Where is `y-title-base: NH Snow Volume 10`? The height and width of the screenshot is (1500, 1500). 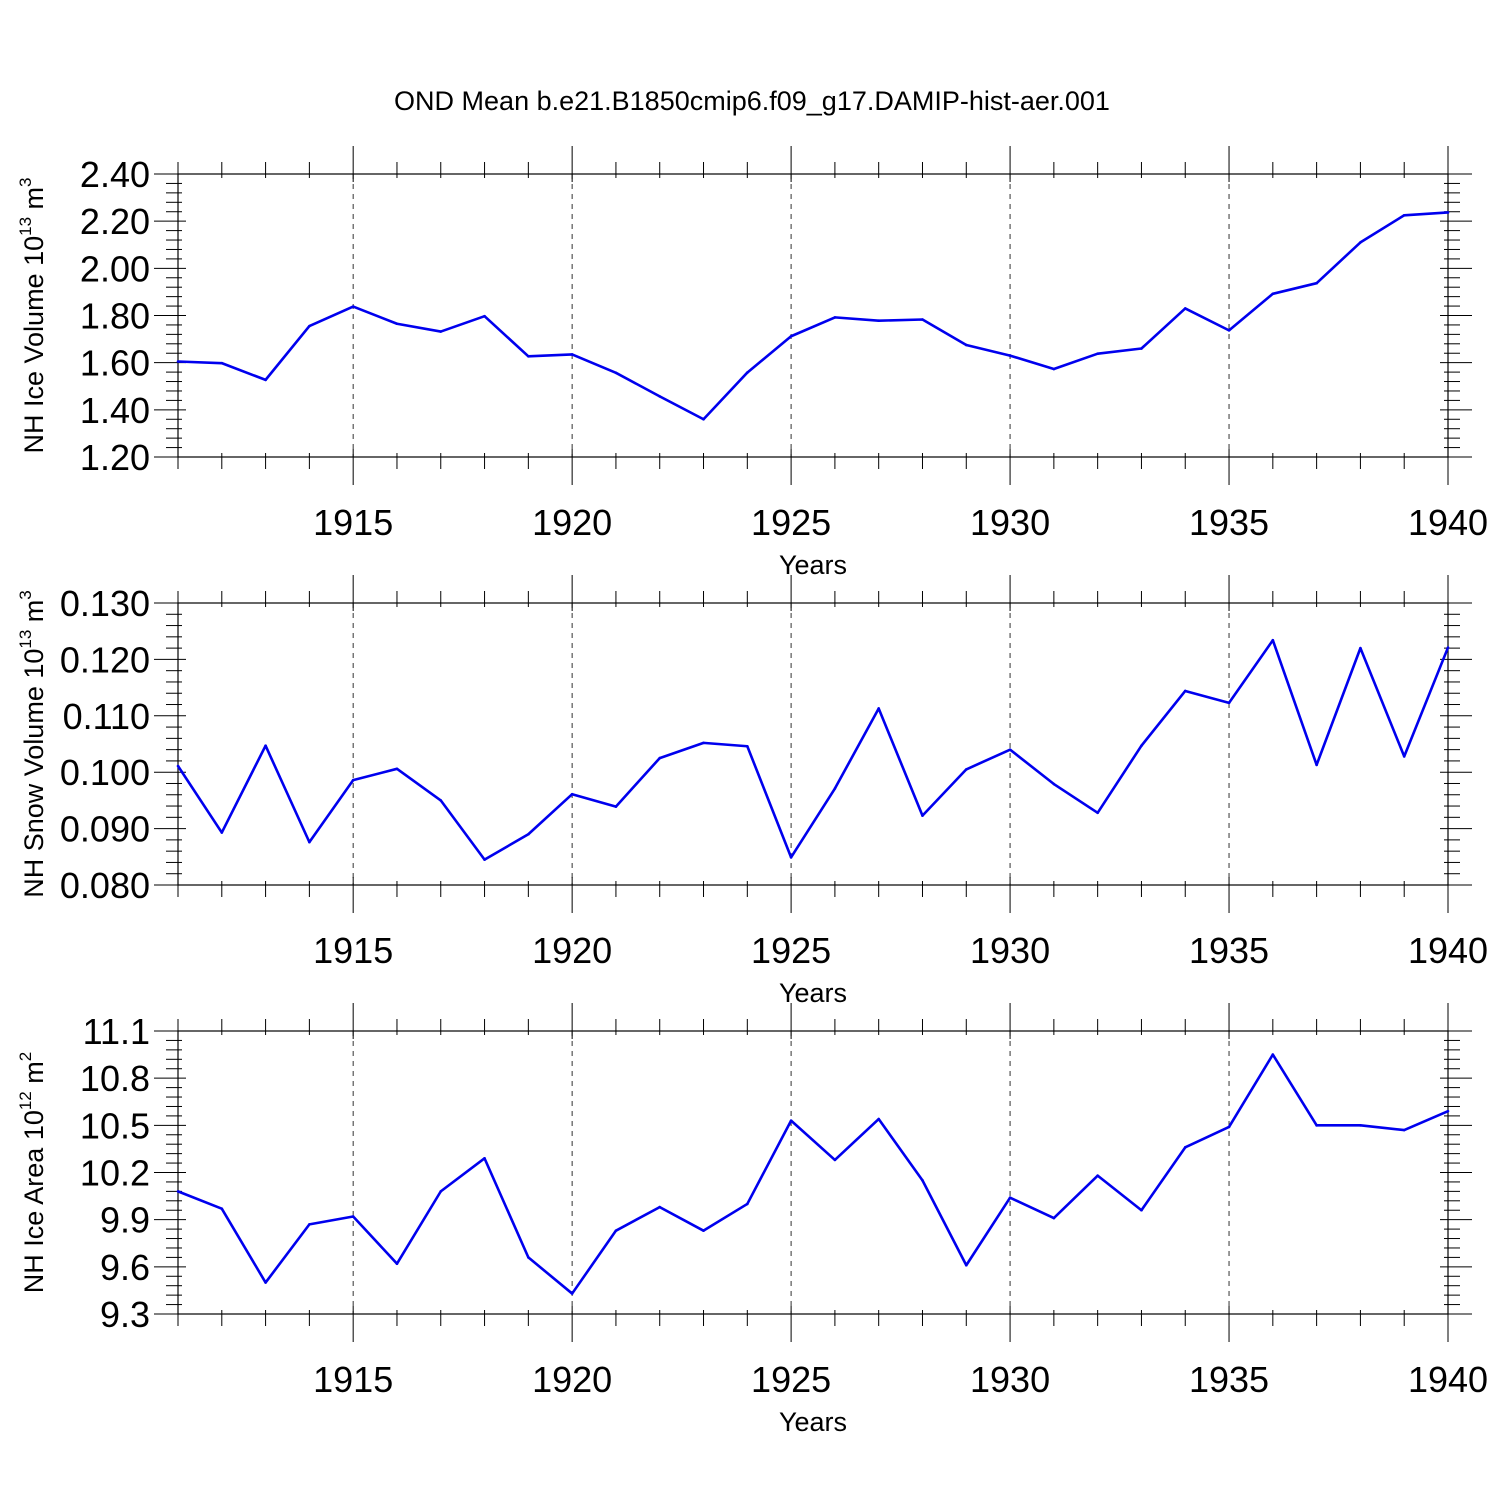
y-title-base: NH Snow Volume 10 is located at coordinates (34, 773).